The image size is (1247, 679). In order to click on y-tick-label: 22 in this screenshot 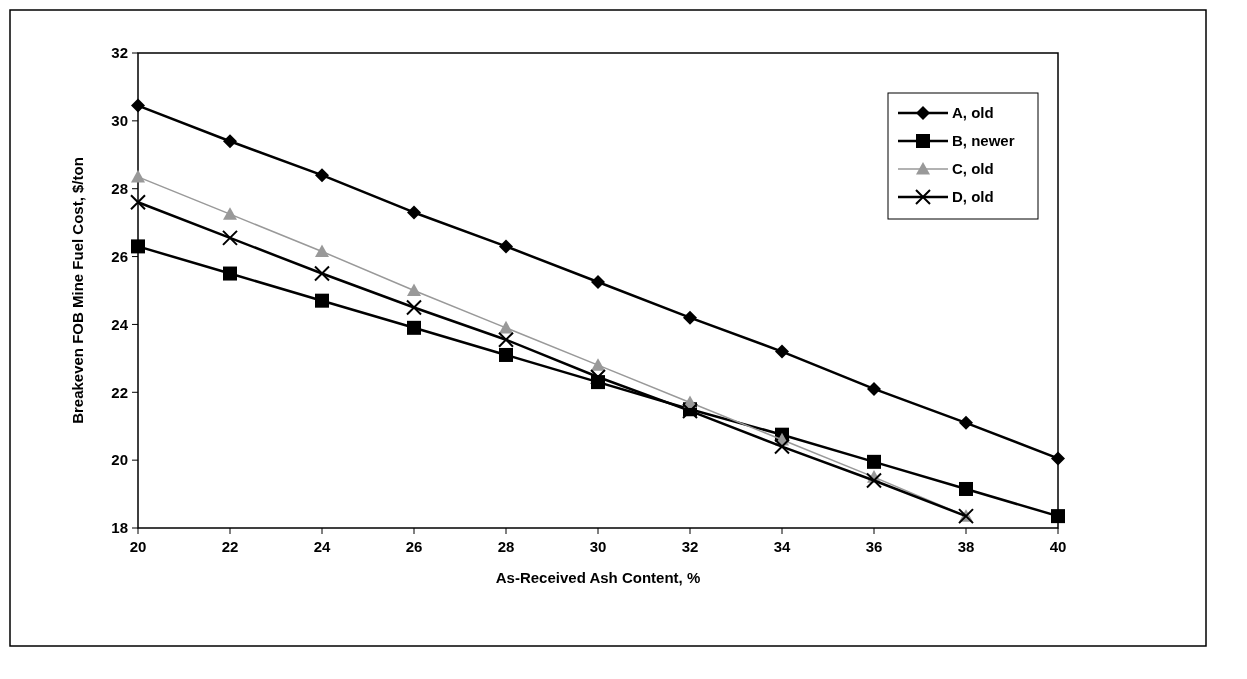, I will do `click(119, 392)`.